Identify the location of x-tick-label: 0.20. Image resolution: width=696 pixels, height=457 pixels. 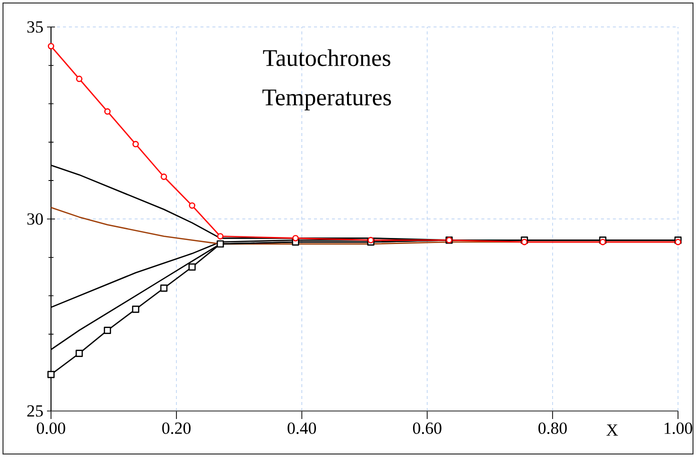
(176, 428).